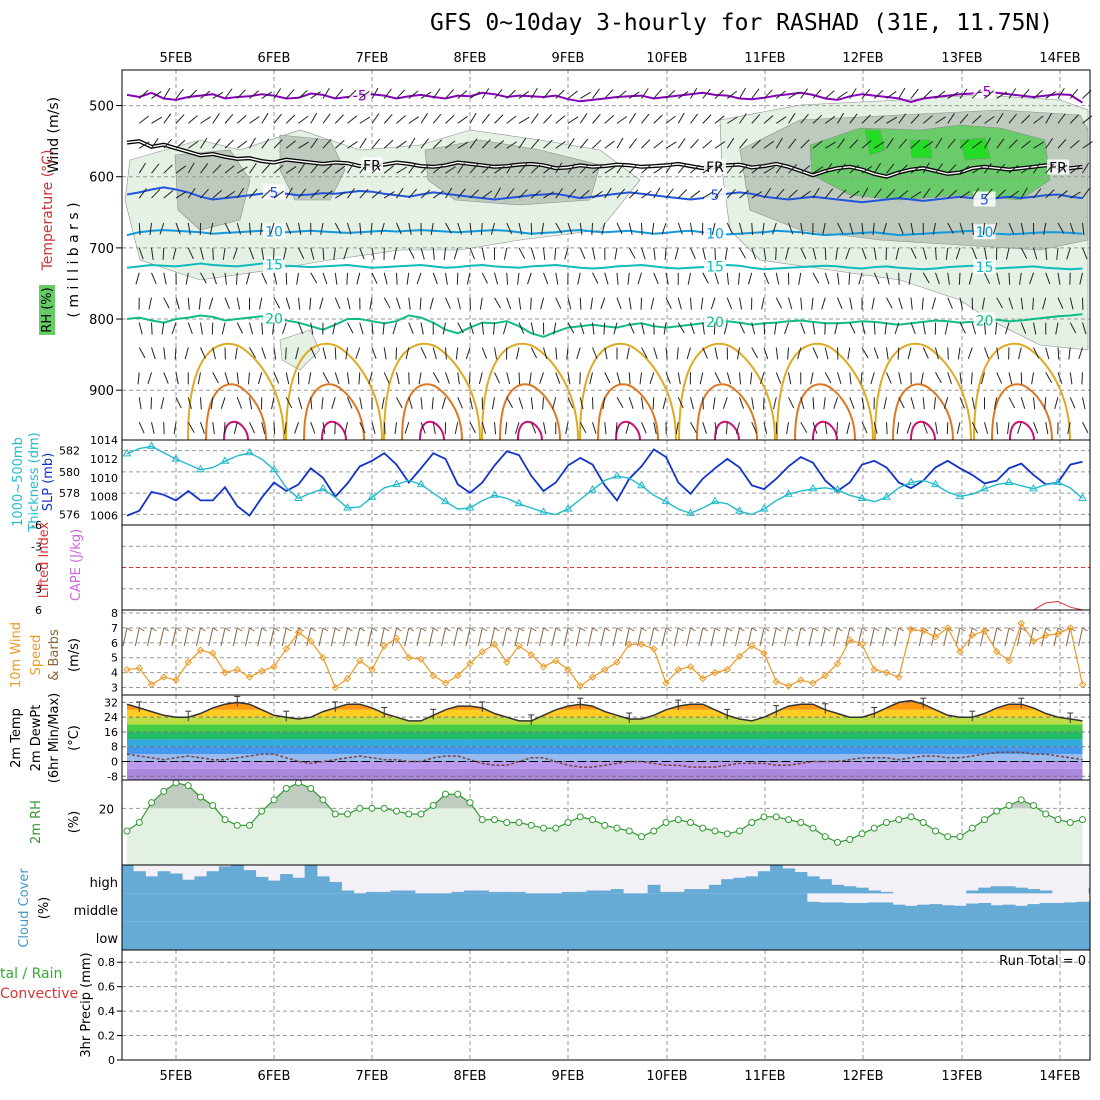 This screenshot has height=1100, width=1100. What do you see at coordinates (74, 822) in the screenshot?
I see `rh2m-unit-label: (%)` at bounding box center [74, 822].